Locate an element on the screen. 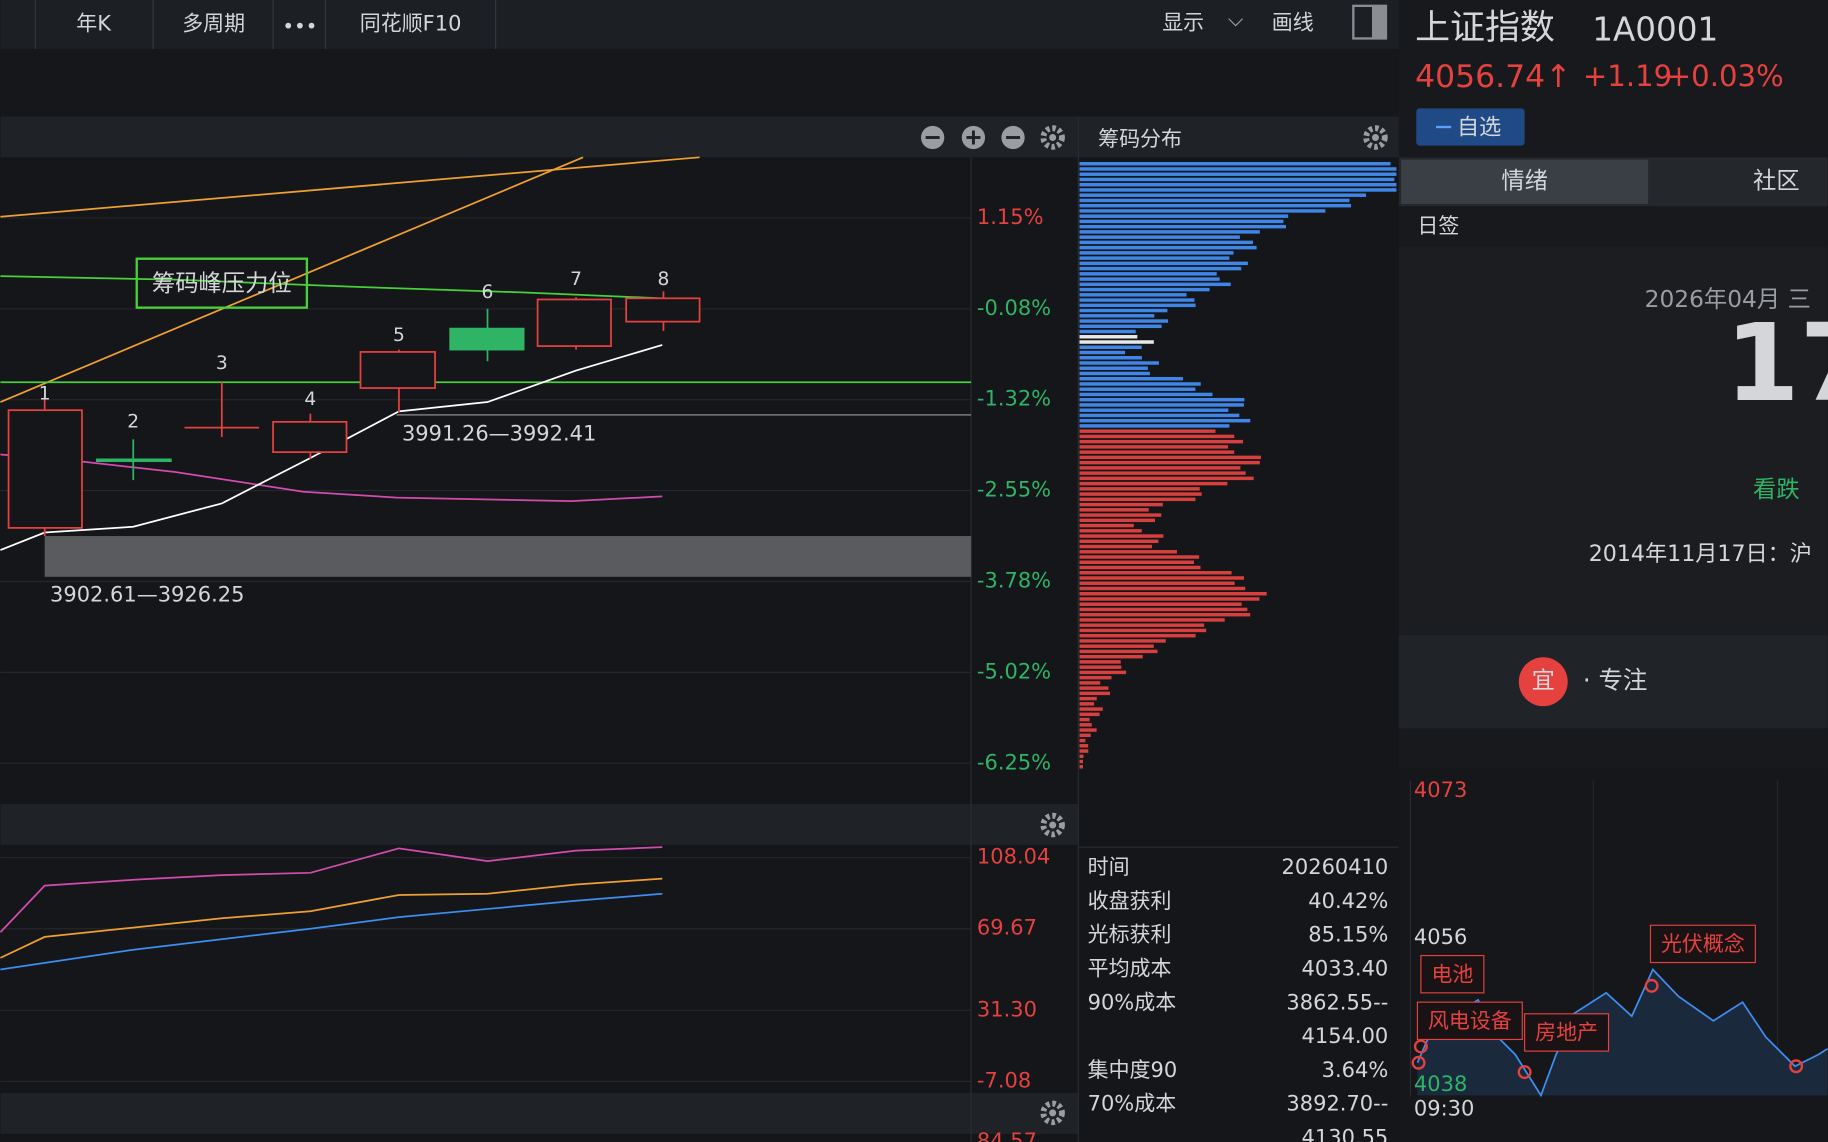 Image resolution: width=1828 pixels, height=1142 pixels. ma-line is located at coordinates (331, 287).